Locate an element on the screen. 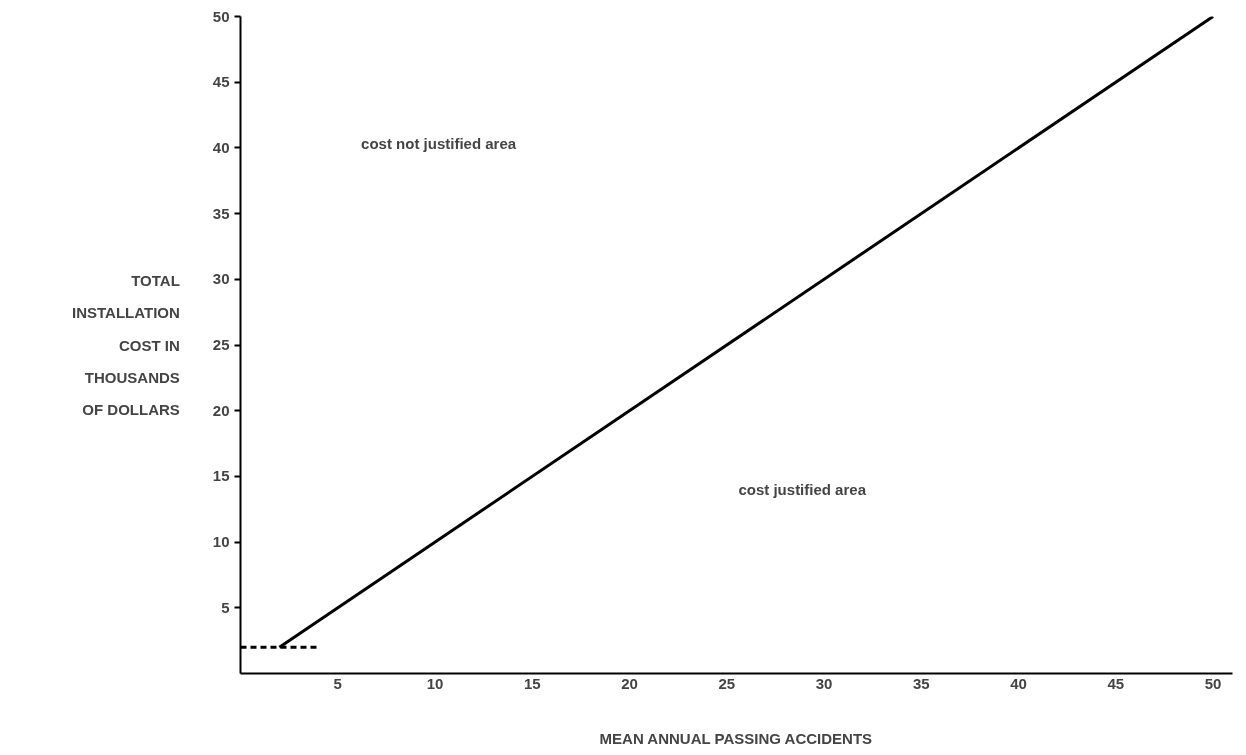 Image resolution: width=1246 pixels, height=755 pixels. x-tick-label: 30 is located at coordinates (824, 683).